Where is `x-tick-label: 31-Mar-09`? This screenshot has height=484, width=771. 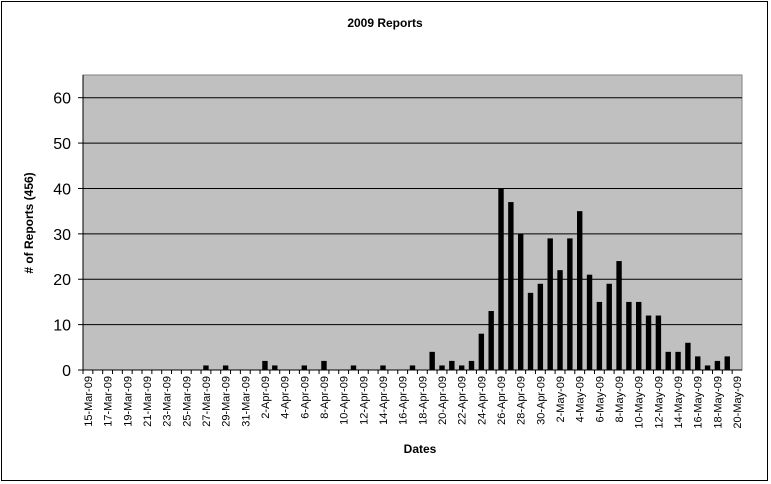 x-tick-label: 31-Mar-09 is located at coordinates (246, 401).